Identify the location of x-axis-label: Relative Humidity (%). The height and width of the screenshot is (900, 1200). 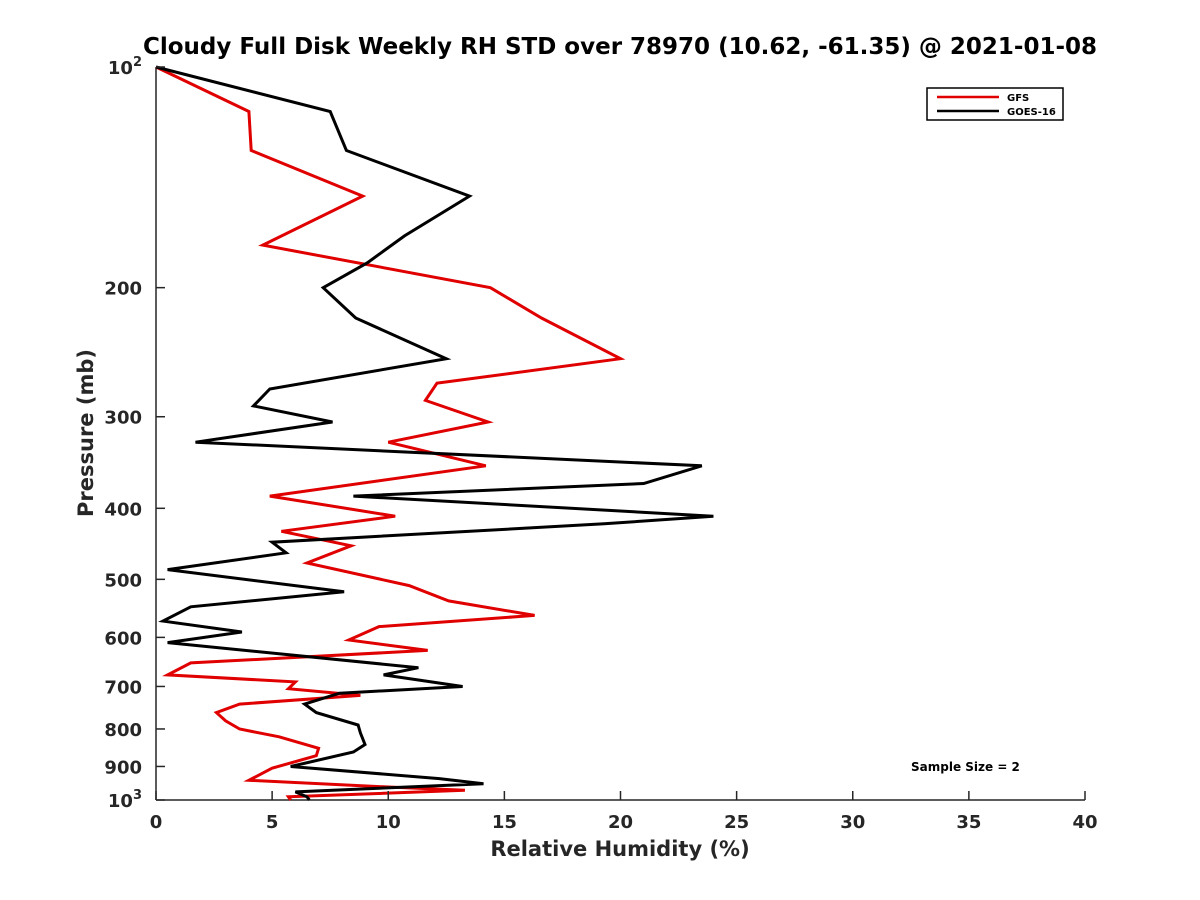
(619, 849).